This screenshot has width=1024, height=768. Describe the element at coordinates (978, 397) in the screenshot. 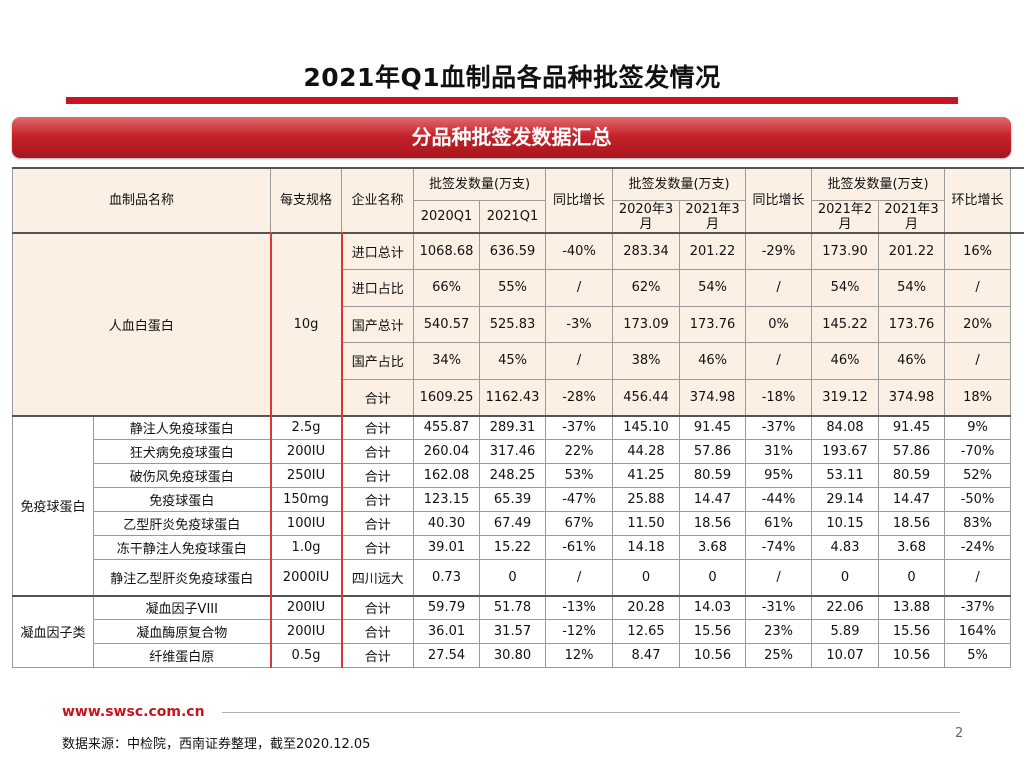

I see `data-cell: 18%` at that location.